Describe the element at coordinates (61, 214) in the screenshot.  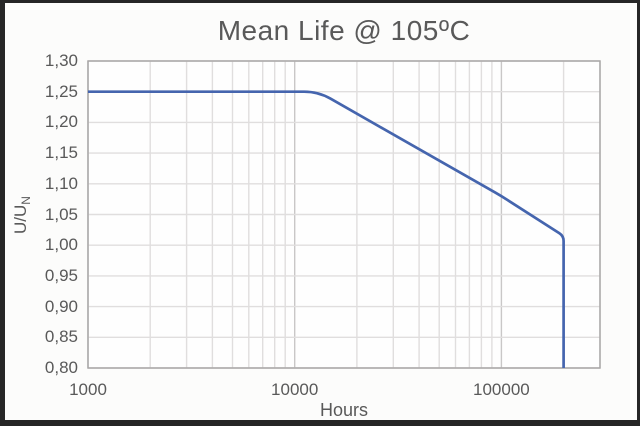
I see `y-tick-label: 1,05` at that location.